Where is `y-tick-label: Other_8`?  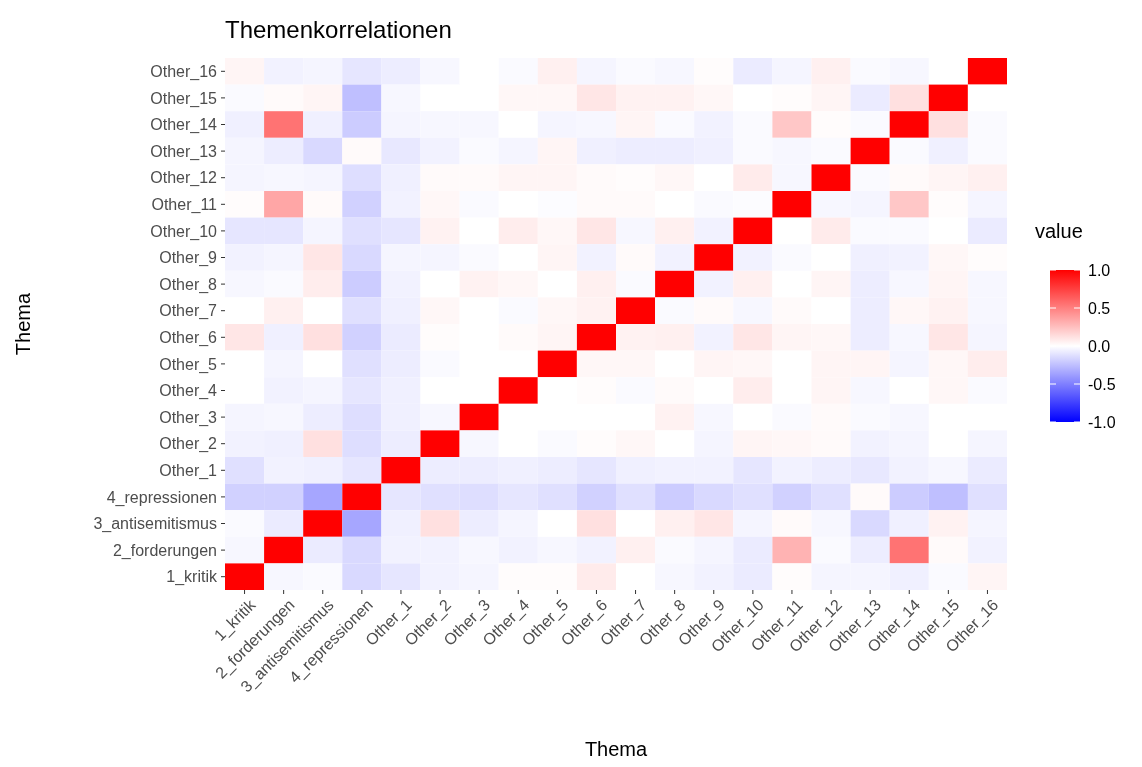
y-tick-label: Other_8 is located at coordinates (188, 284).